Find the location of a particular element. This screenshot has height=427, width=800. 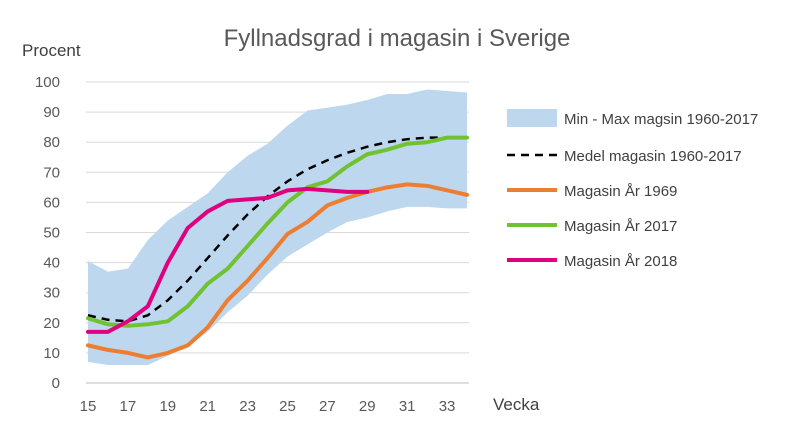

legend-label-series-3: Magasin År 2018 is located at coordinates (620, 261).